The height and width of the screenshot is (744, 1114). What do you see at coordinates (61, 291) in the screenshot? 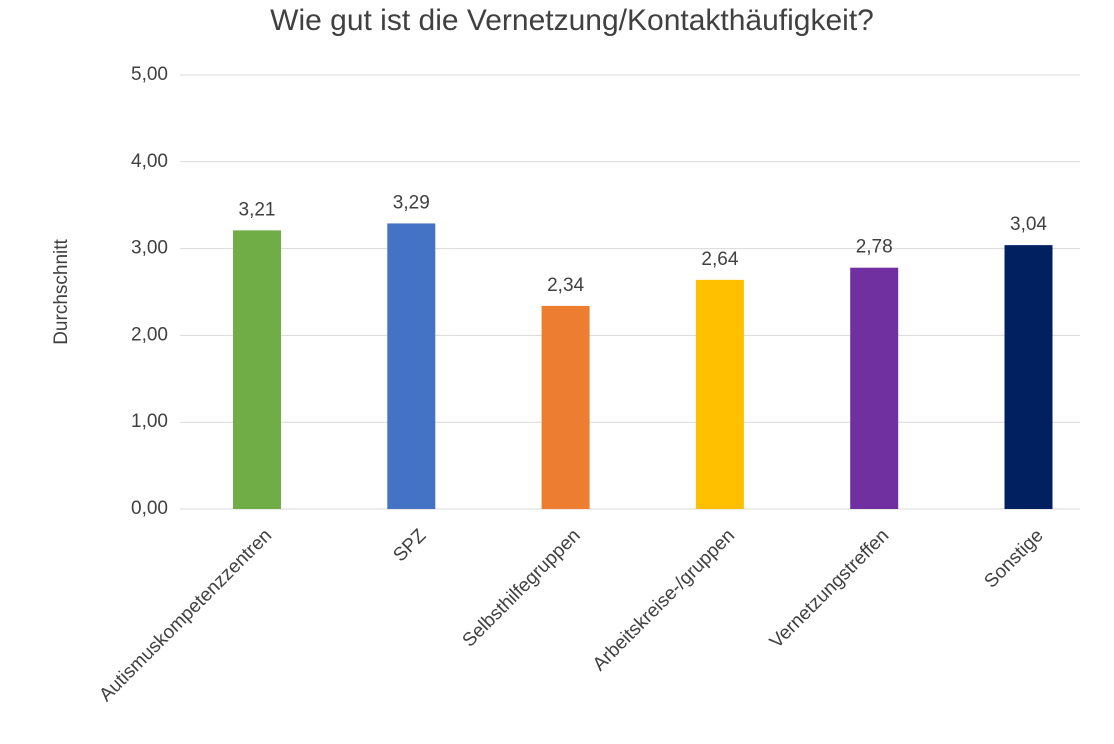
I see `y-axis-label: Durchschnitt` at bounding box center [61, 291].